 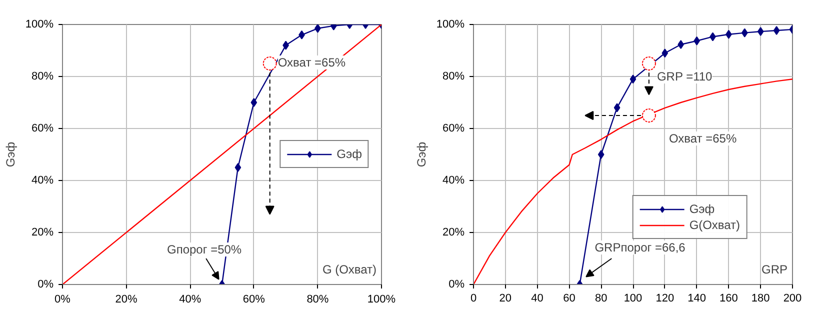 What do you see at coordinates (774, 269) in the screenshot?
I see `x-axis-title: GRP` at bounding box center [774, 269].